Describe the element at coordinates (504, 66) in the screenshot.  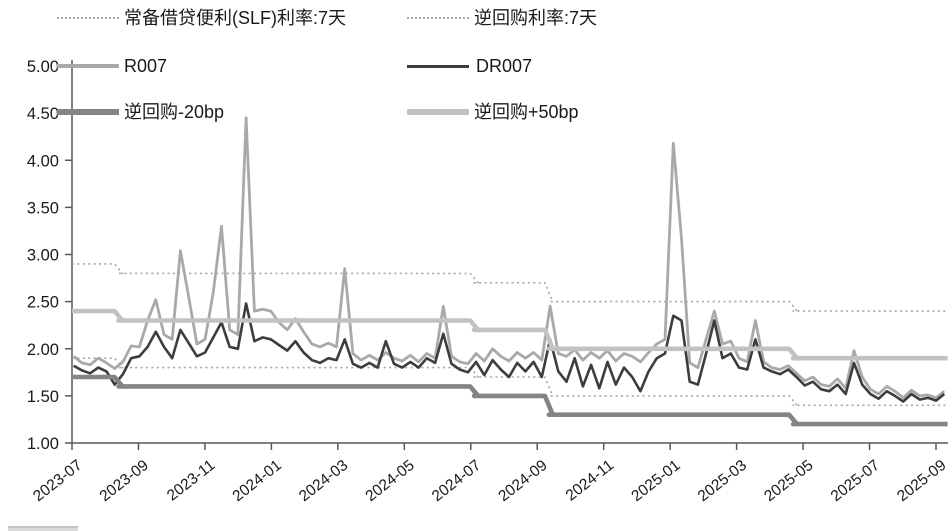
I see `legend-label-dr007: DR007` at that location.